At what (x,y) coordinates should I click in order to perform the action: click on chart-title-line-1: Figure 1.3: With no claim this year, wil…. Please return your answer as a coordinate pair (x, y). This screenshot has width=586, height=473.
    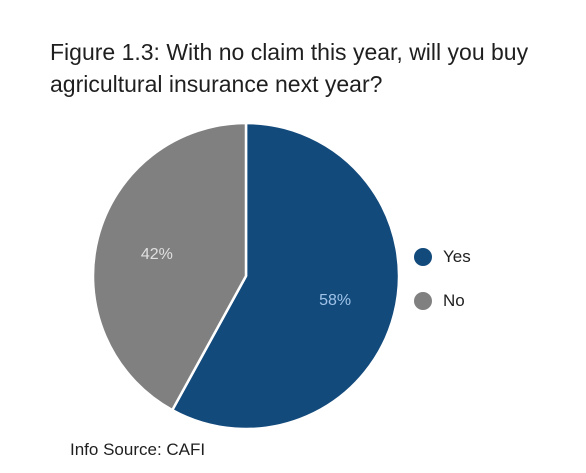
    Looking at the image, I should click on (289, 52).